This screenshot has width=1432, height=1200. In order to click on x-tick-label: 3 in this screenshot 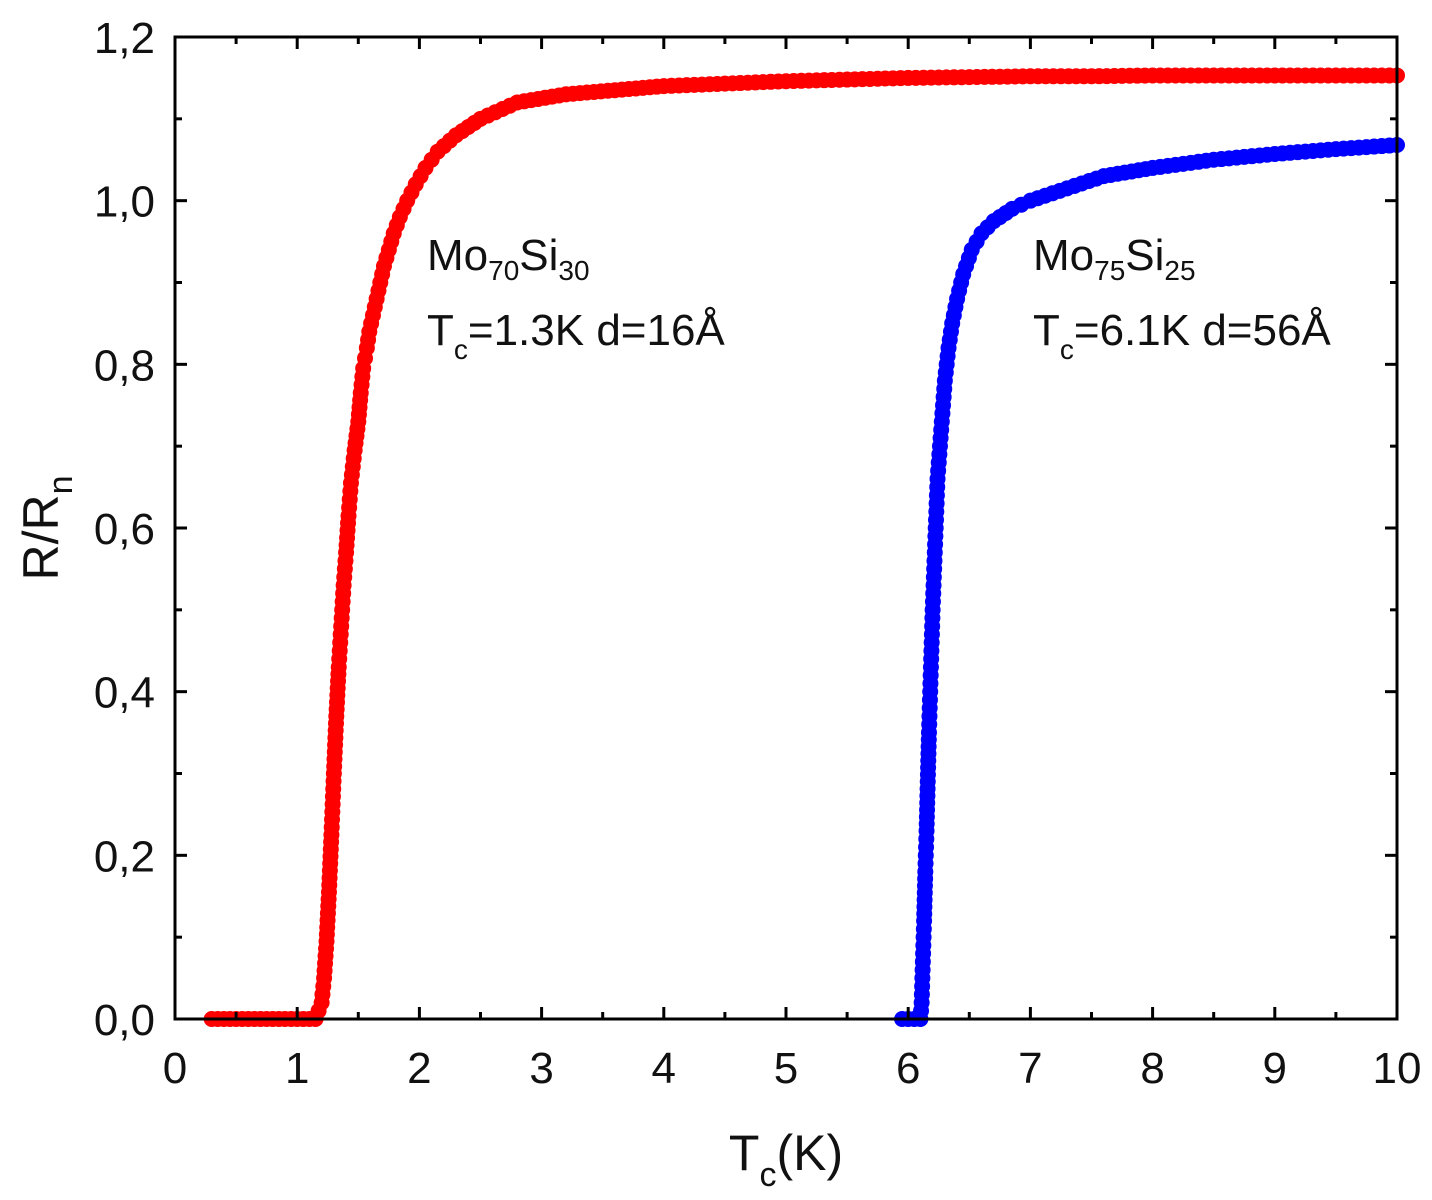, I will do `click(541, 1068)`.